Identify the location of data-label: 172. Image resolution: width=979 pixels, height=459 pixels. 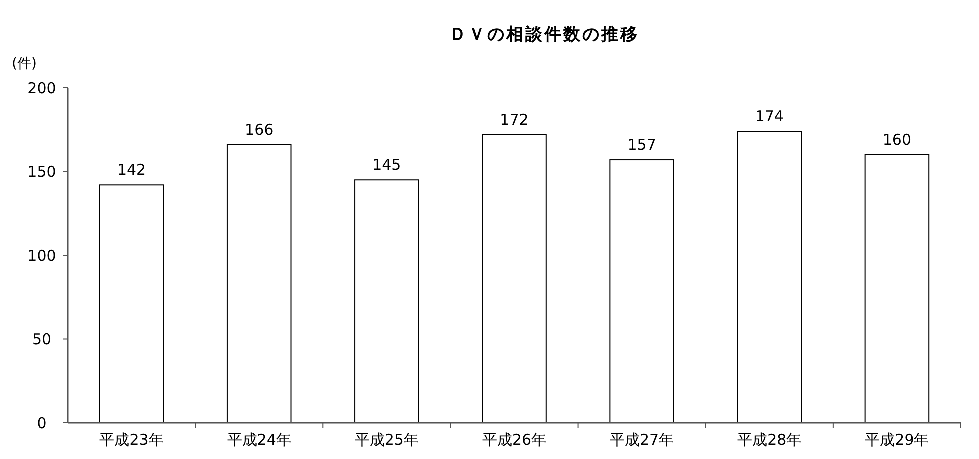
(514, 119).